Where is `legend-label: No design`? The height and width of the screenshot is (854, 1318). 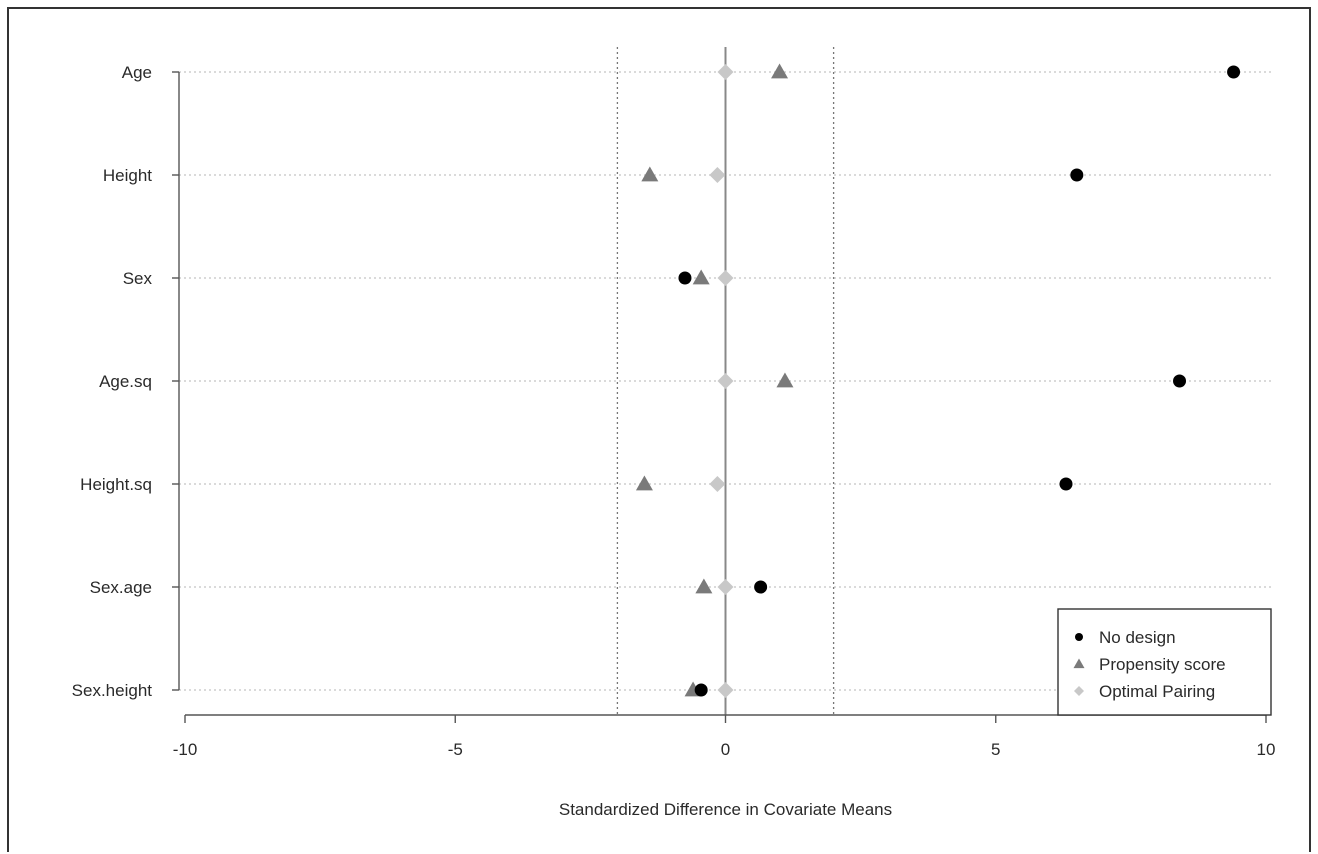
legend-label: No design is located at coordinates (1137, 637).